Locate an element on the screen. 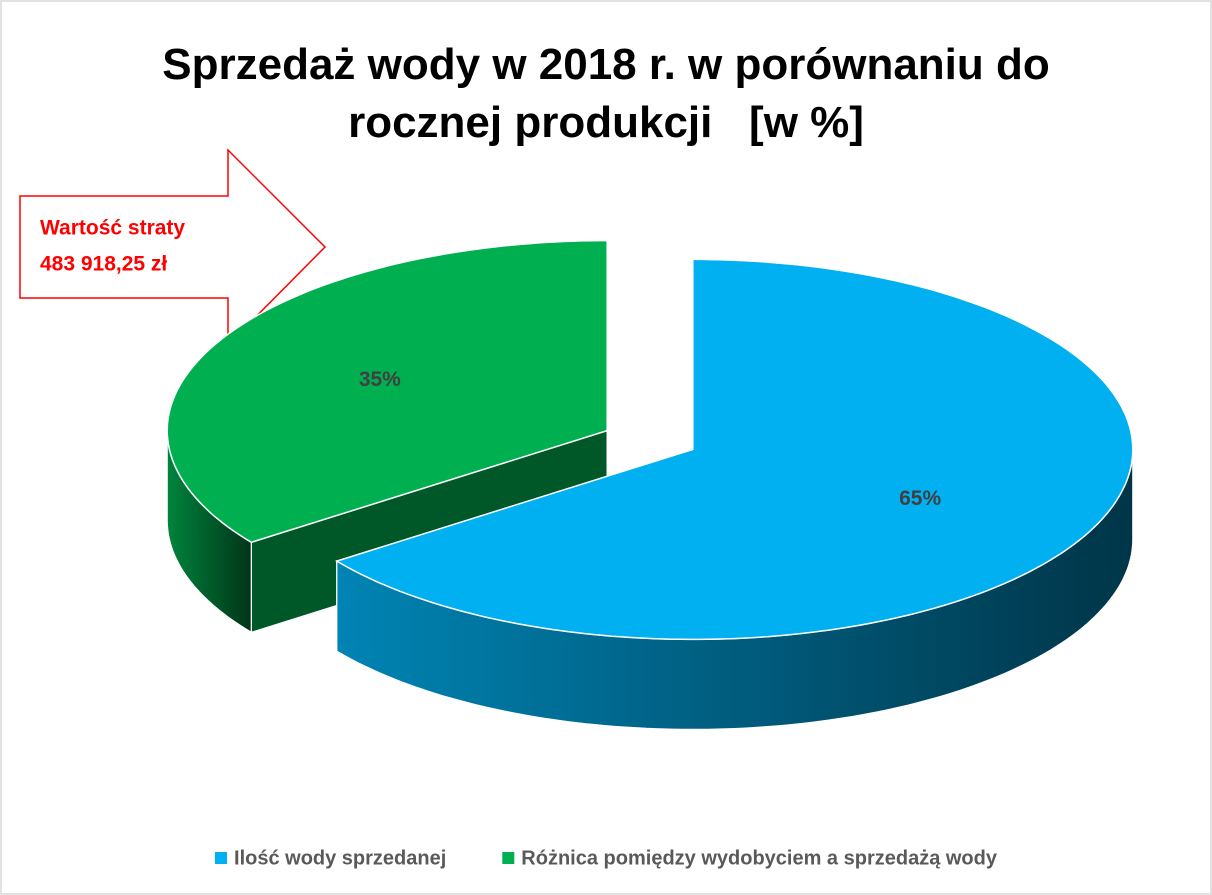 The height and width of the screenshot is (895, 1212). legend-label: Ilość wody sprzedanej is located at coordinates (340, 858).